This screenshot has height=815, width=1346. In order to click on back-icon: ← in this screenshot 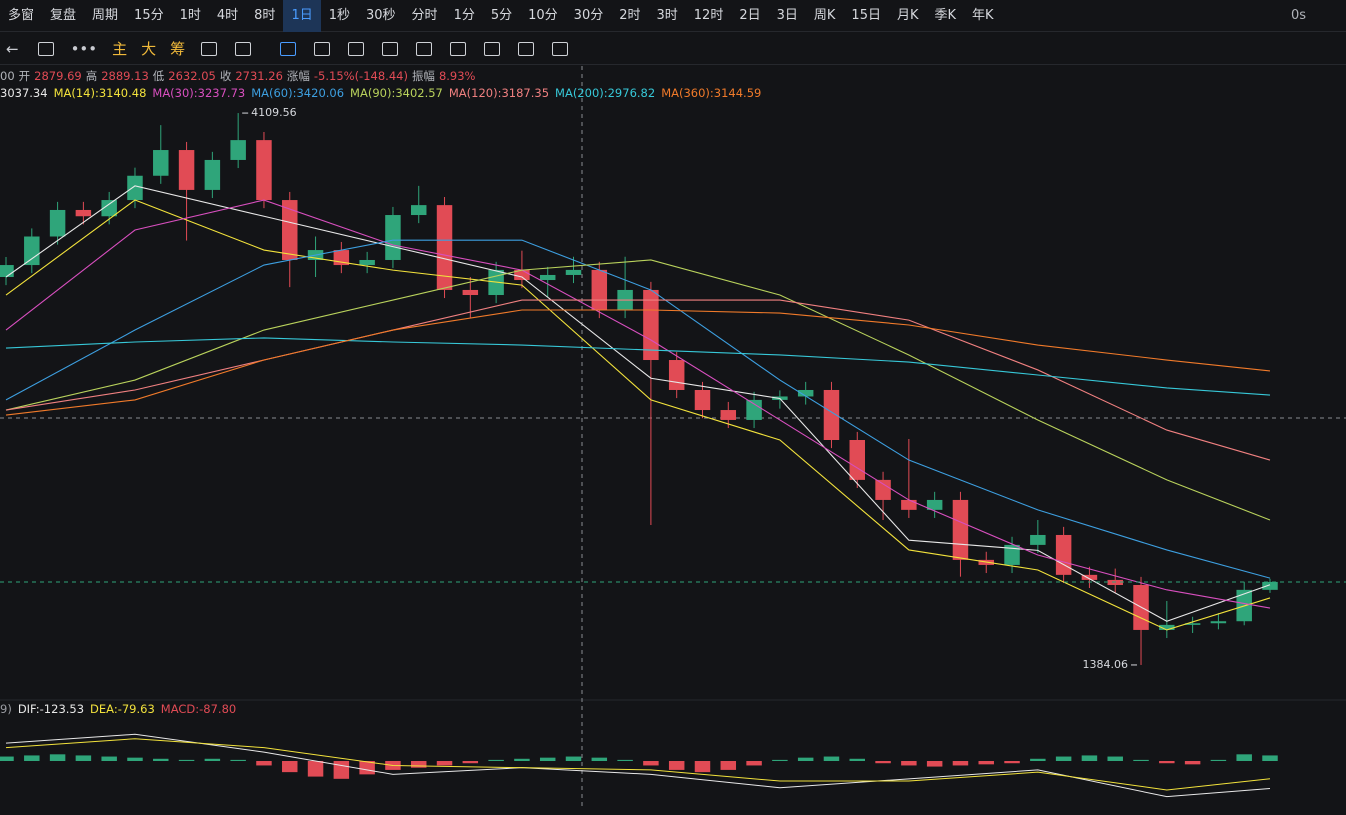, I will do `click(12, 48)`.